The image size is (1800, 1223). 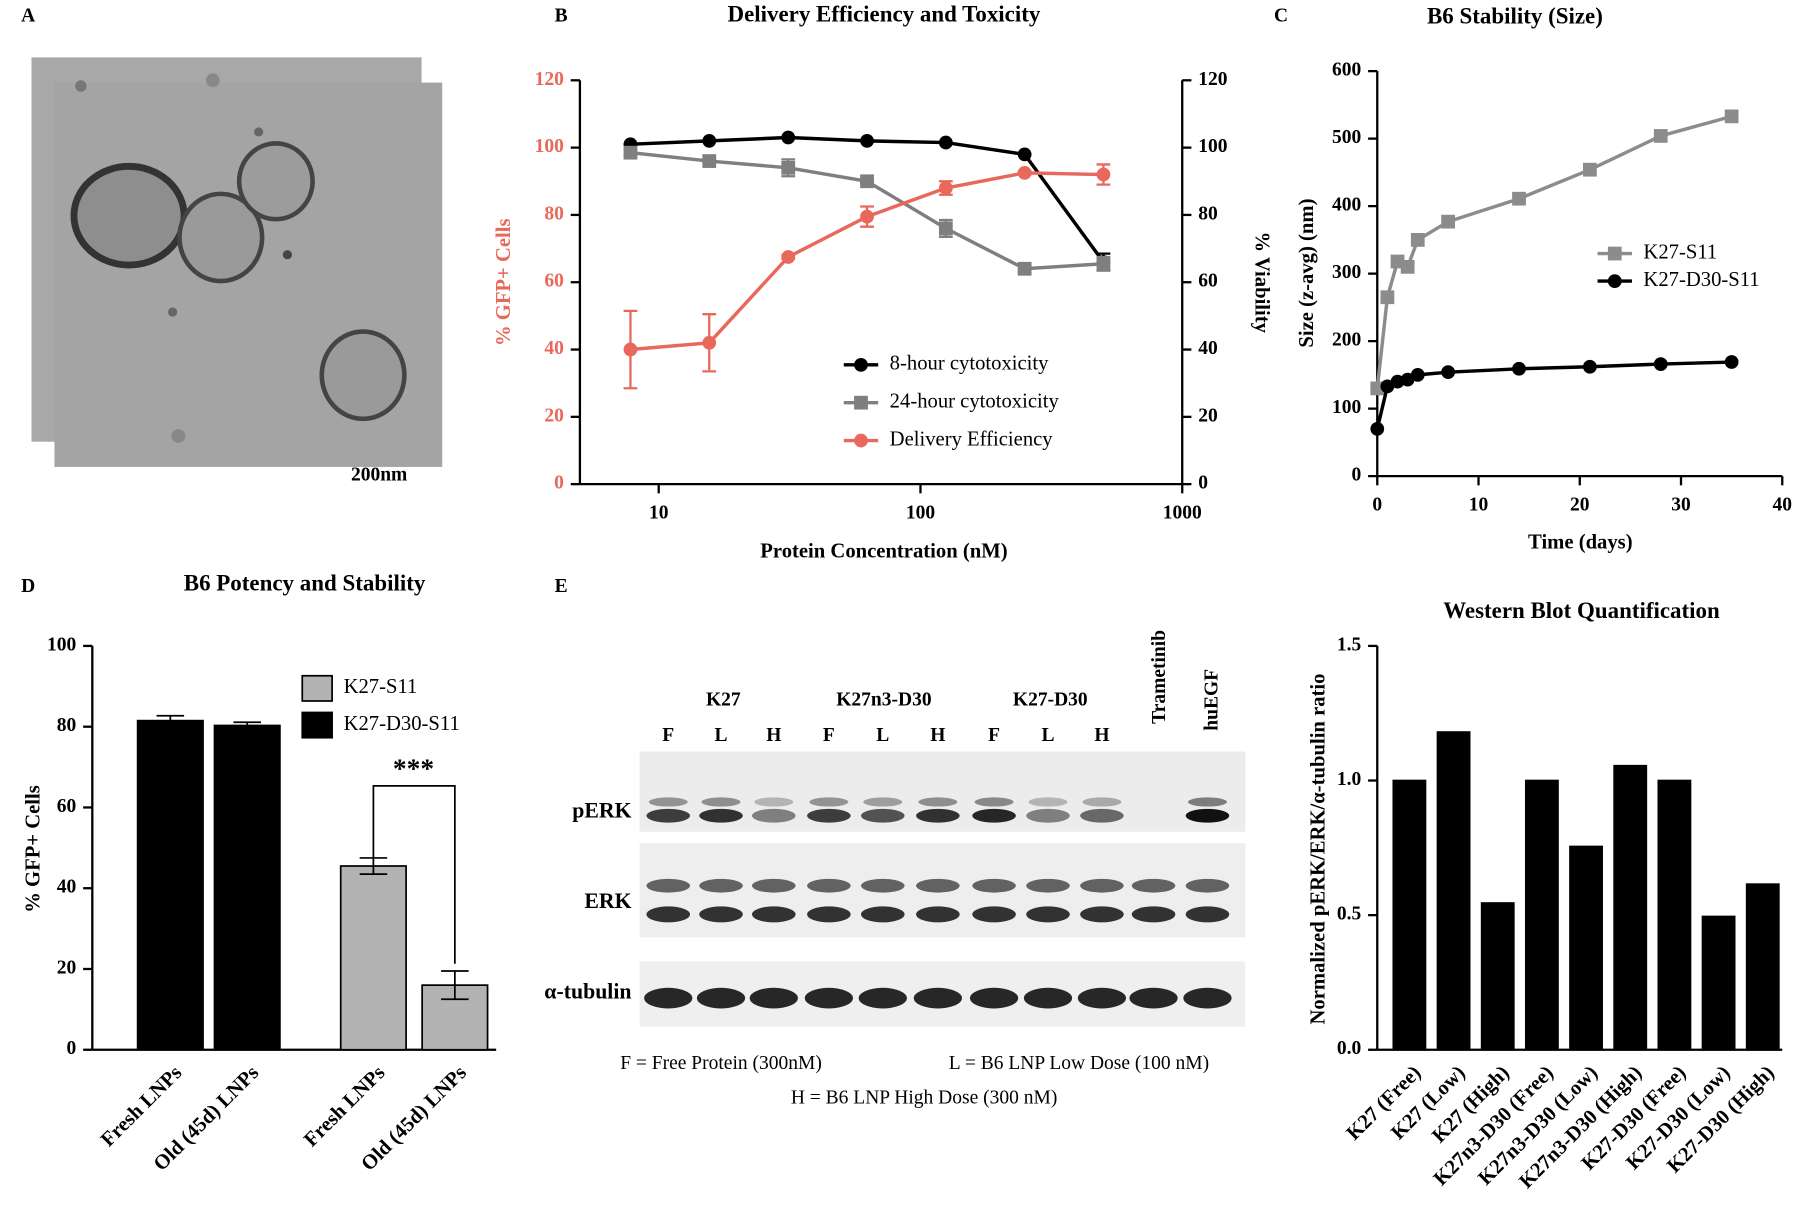 I want to click on y-tick-label: 0.0, so click(x=1349, y=1048).